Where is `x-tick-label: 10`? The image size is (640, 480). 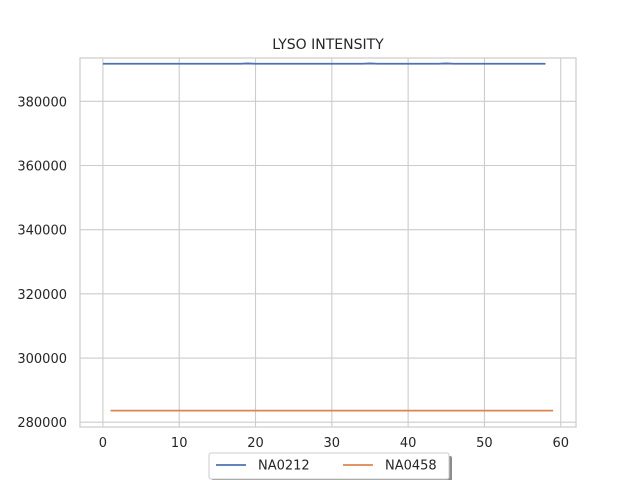 x-tick-label: 10 is located at coordinates (179, 443).